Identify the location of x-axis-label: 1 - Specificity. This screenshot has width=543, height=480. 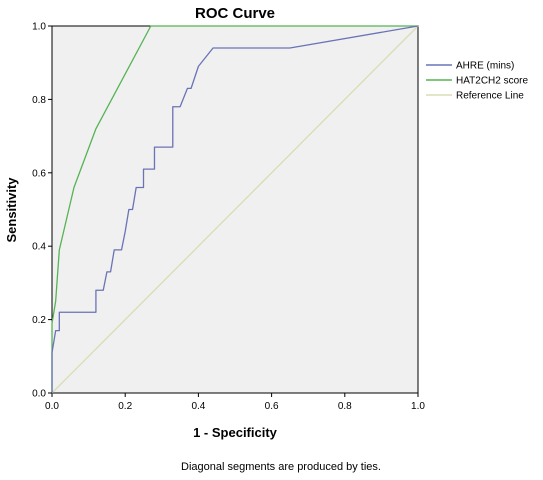
(235, 432).